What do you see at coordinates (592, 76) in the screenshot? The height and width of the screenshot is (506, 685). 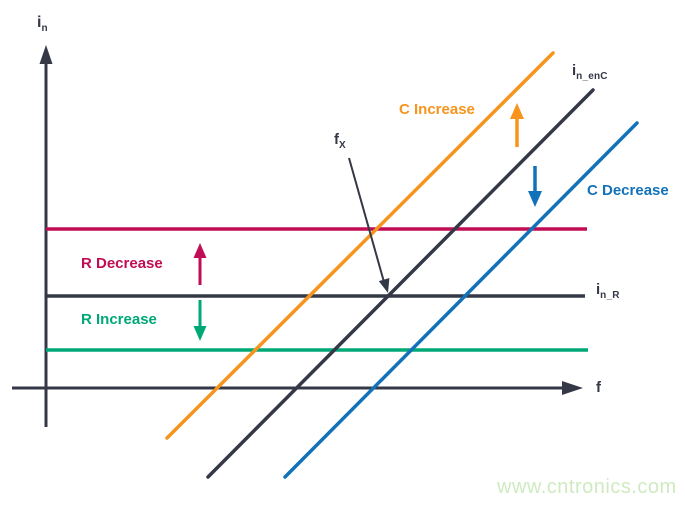 I see `in-enc-label-sub: n_enC` at bounding box center [592, 76].